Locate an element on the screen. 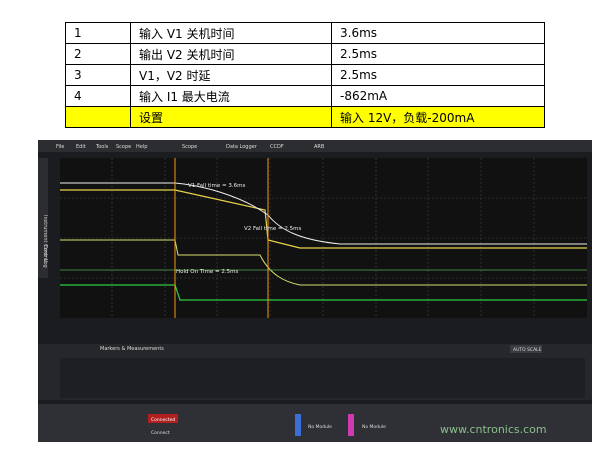  annotation: V2 Fall time = 2.5ms is located at coordinates (272, 229).